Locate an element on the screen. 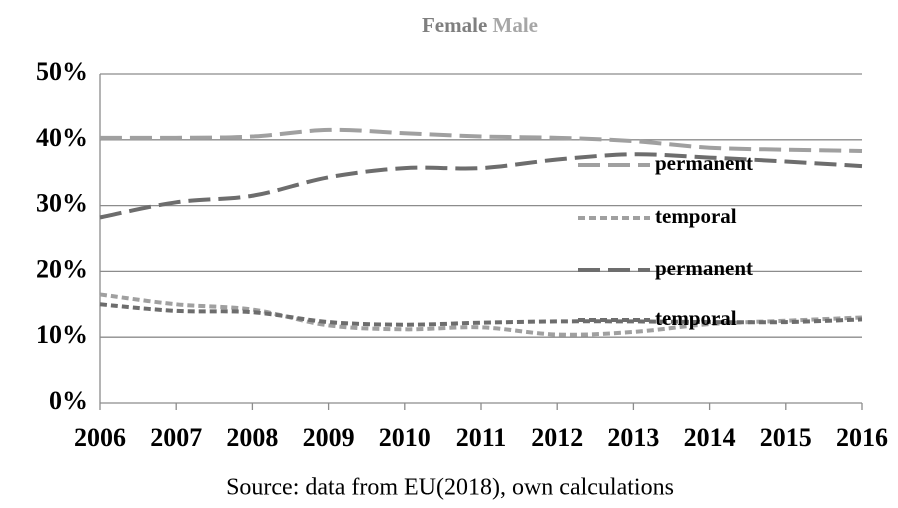  x-tick-label: 2012 is located at coordinates (557, 437).